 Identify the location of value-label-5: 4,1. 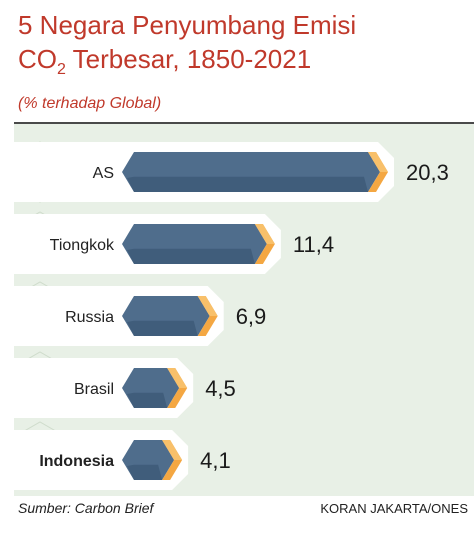
(215, 460).